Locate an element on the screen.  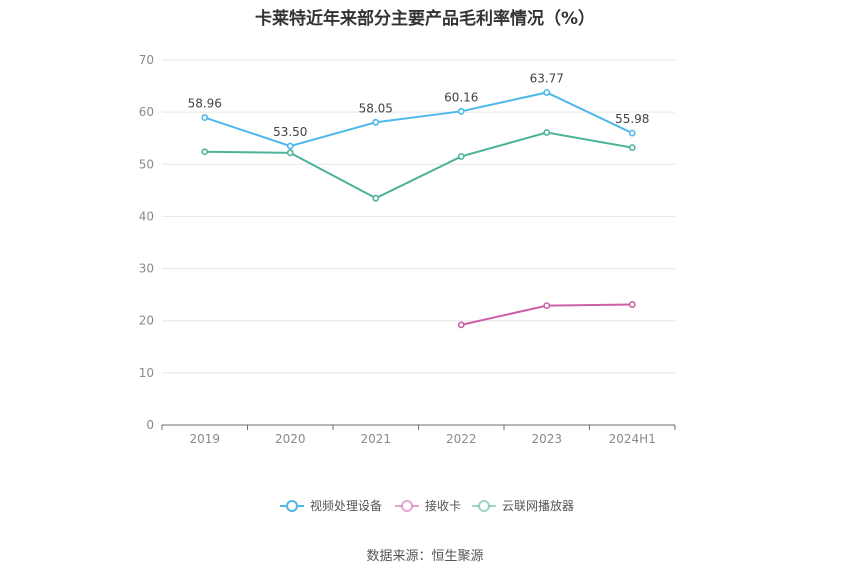
legend-label: 视频处理设备 is located at coordinates (346, 505).